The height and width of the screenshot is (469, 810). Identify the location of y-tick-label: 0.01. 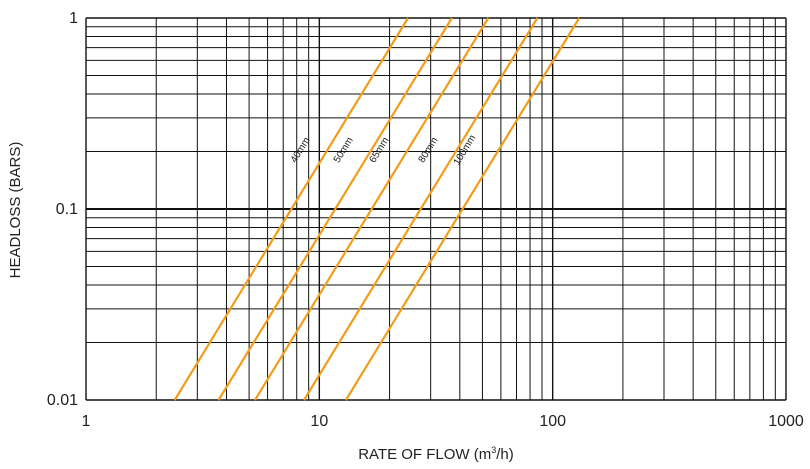
(62, 400).